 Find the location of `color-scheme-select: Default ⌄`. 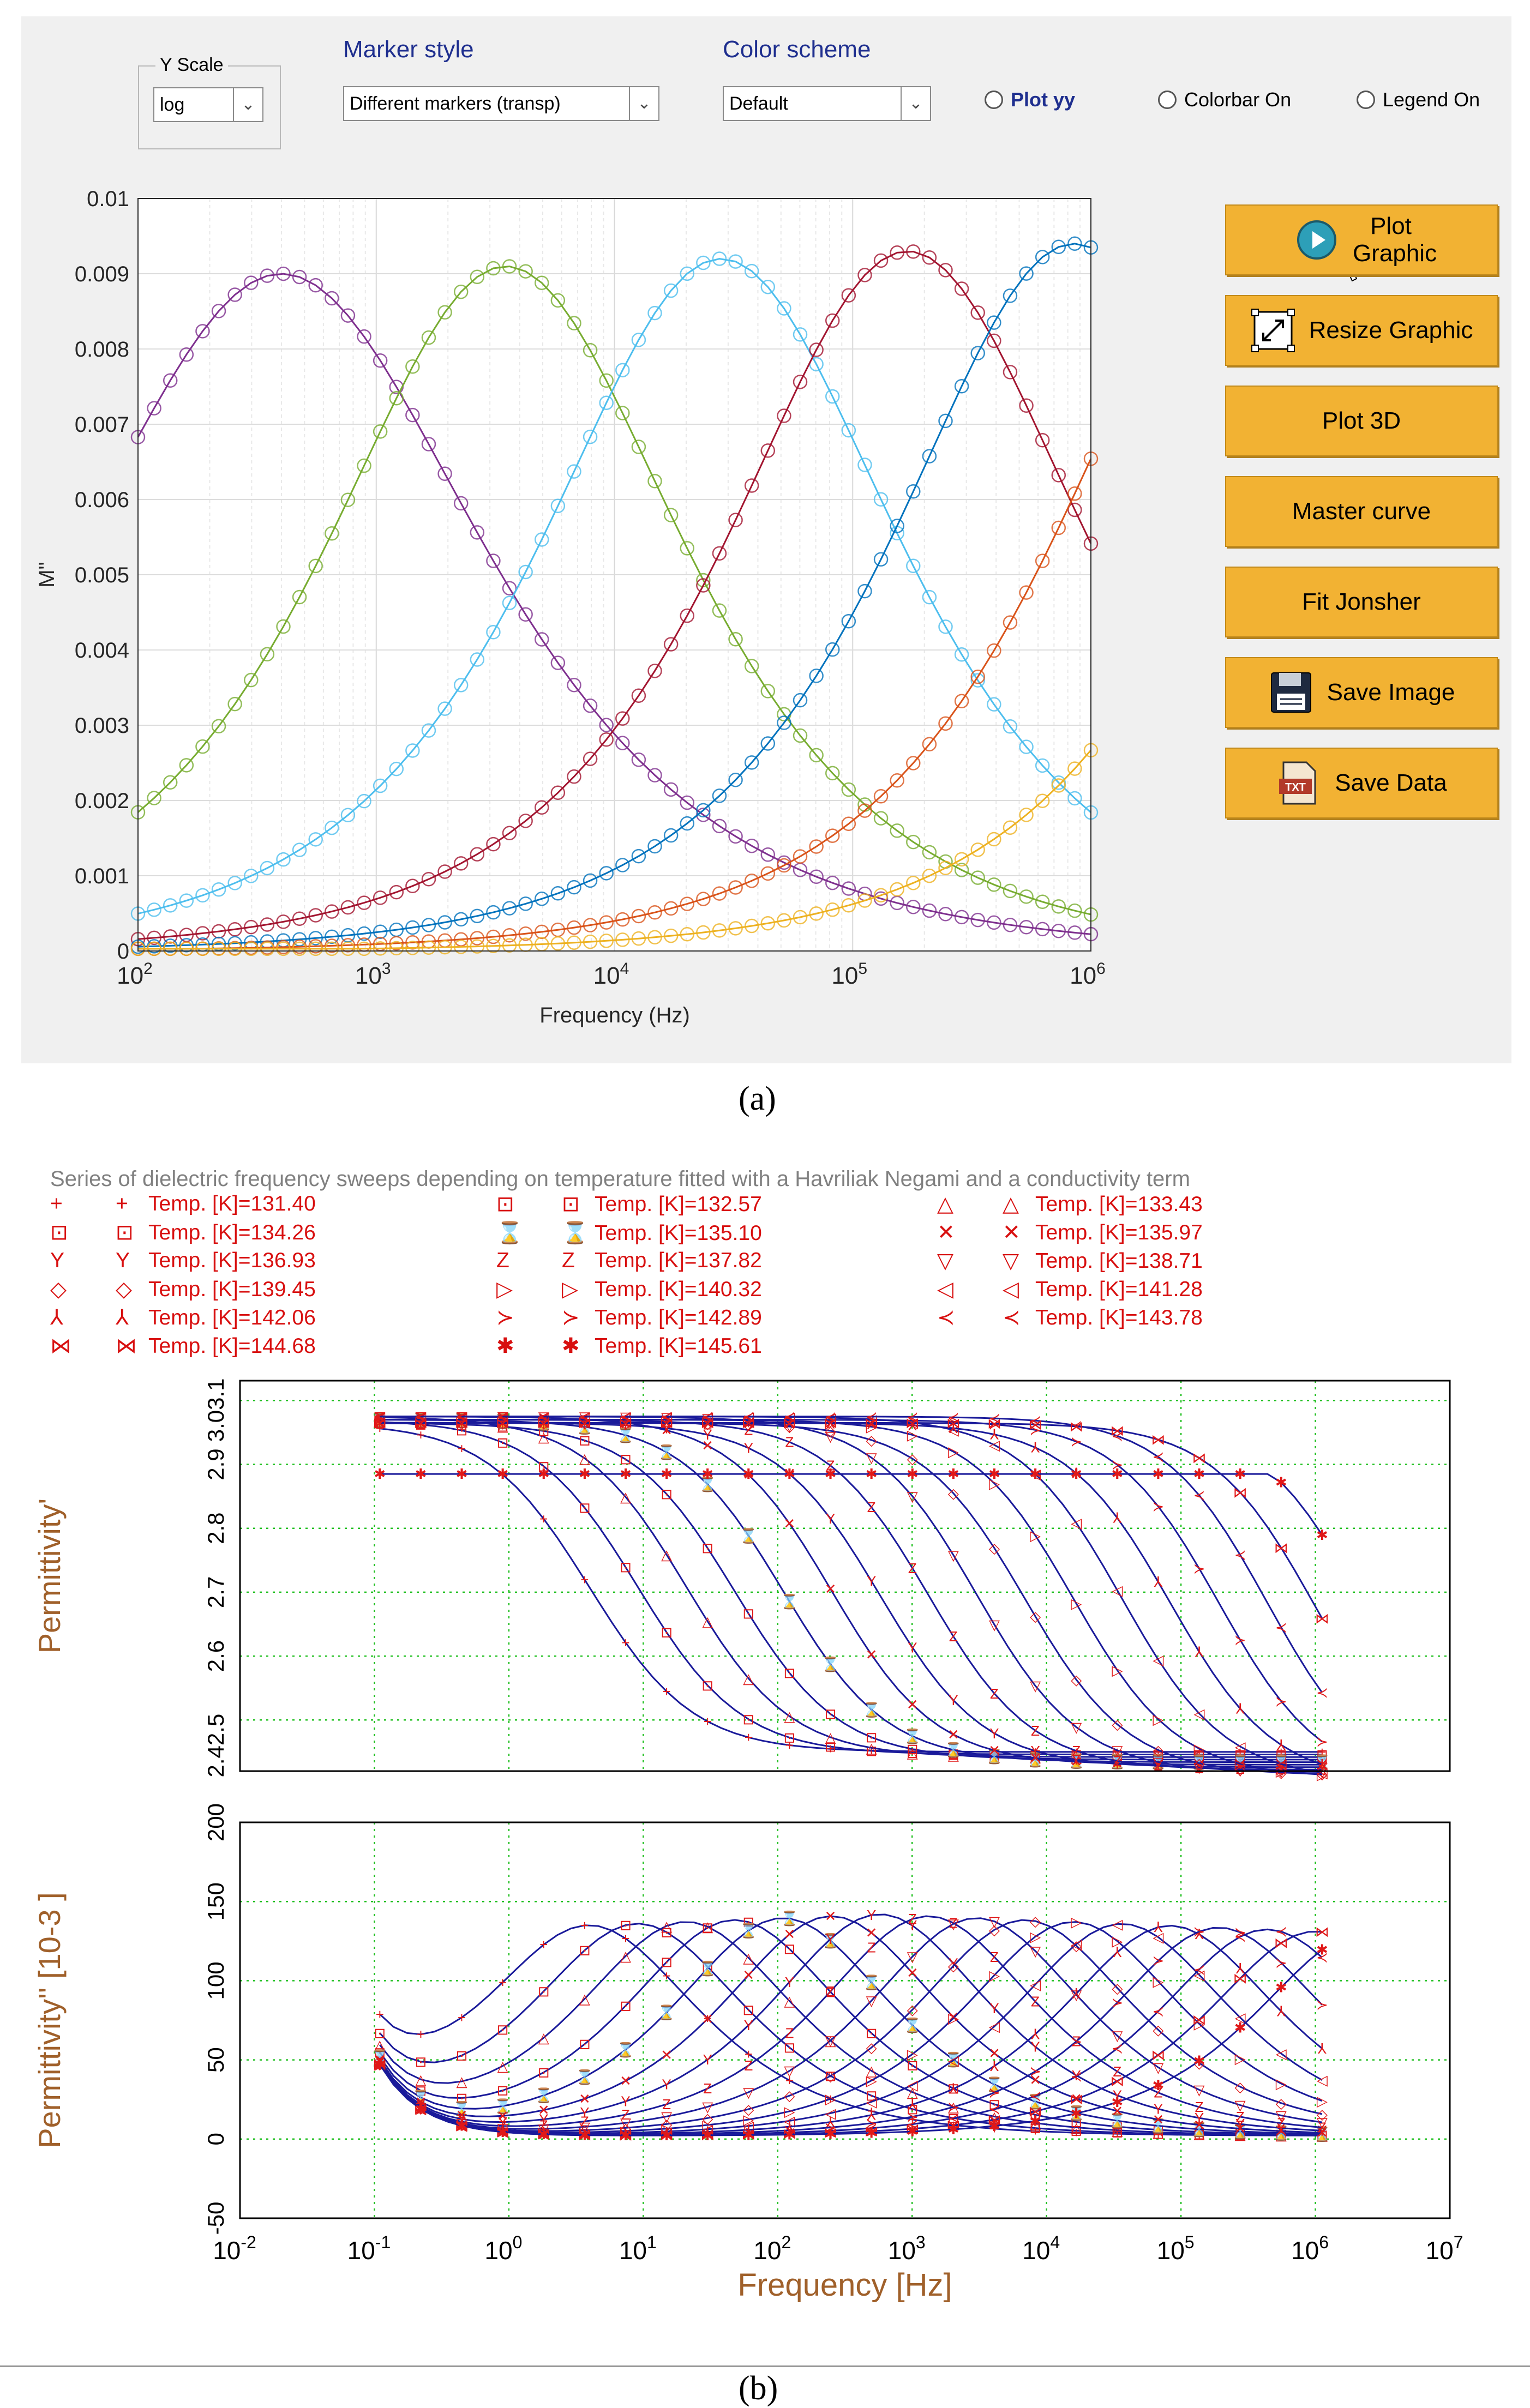

color-scheme-select: Default ⌄ is located at coordinates (827, 103).